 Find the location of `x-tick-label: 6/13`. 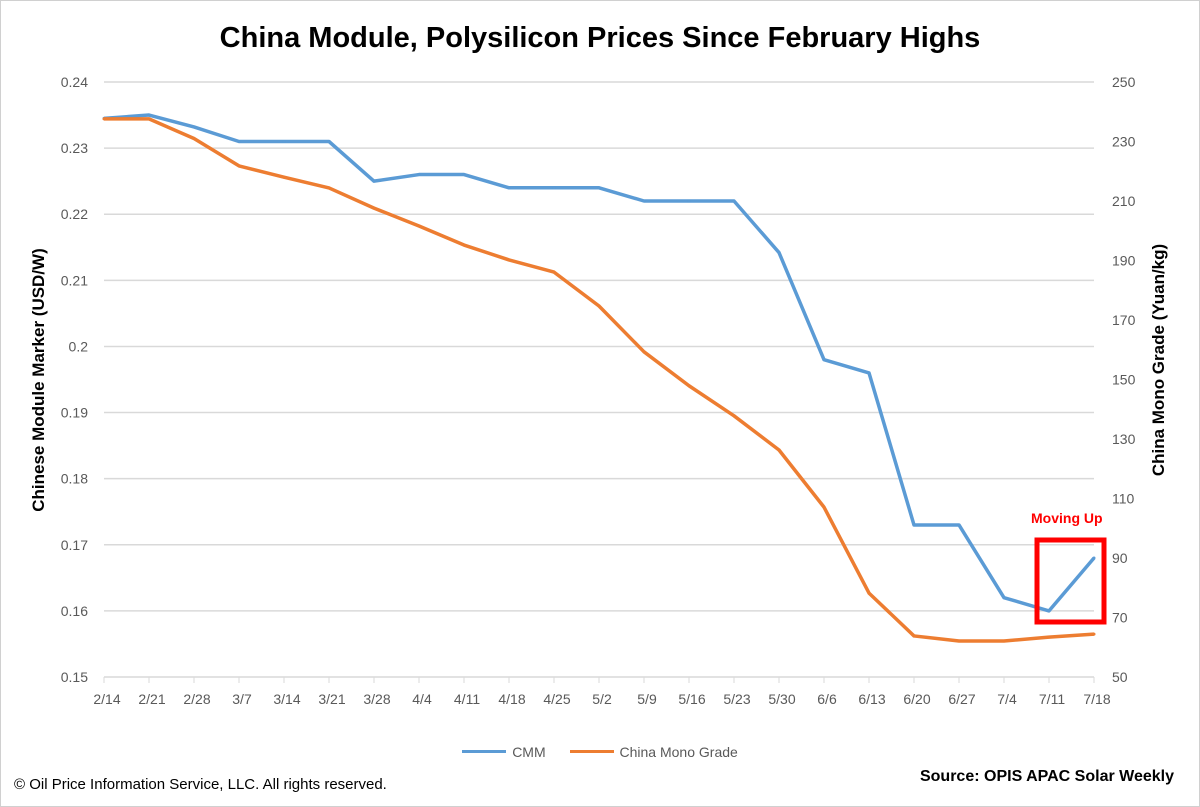

x-tick-label: 6/13 is located at coordinates (871, 699).